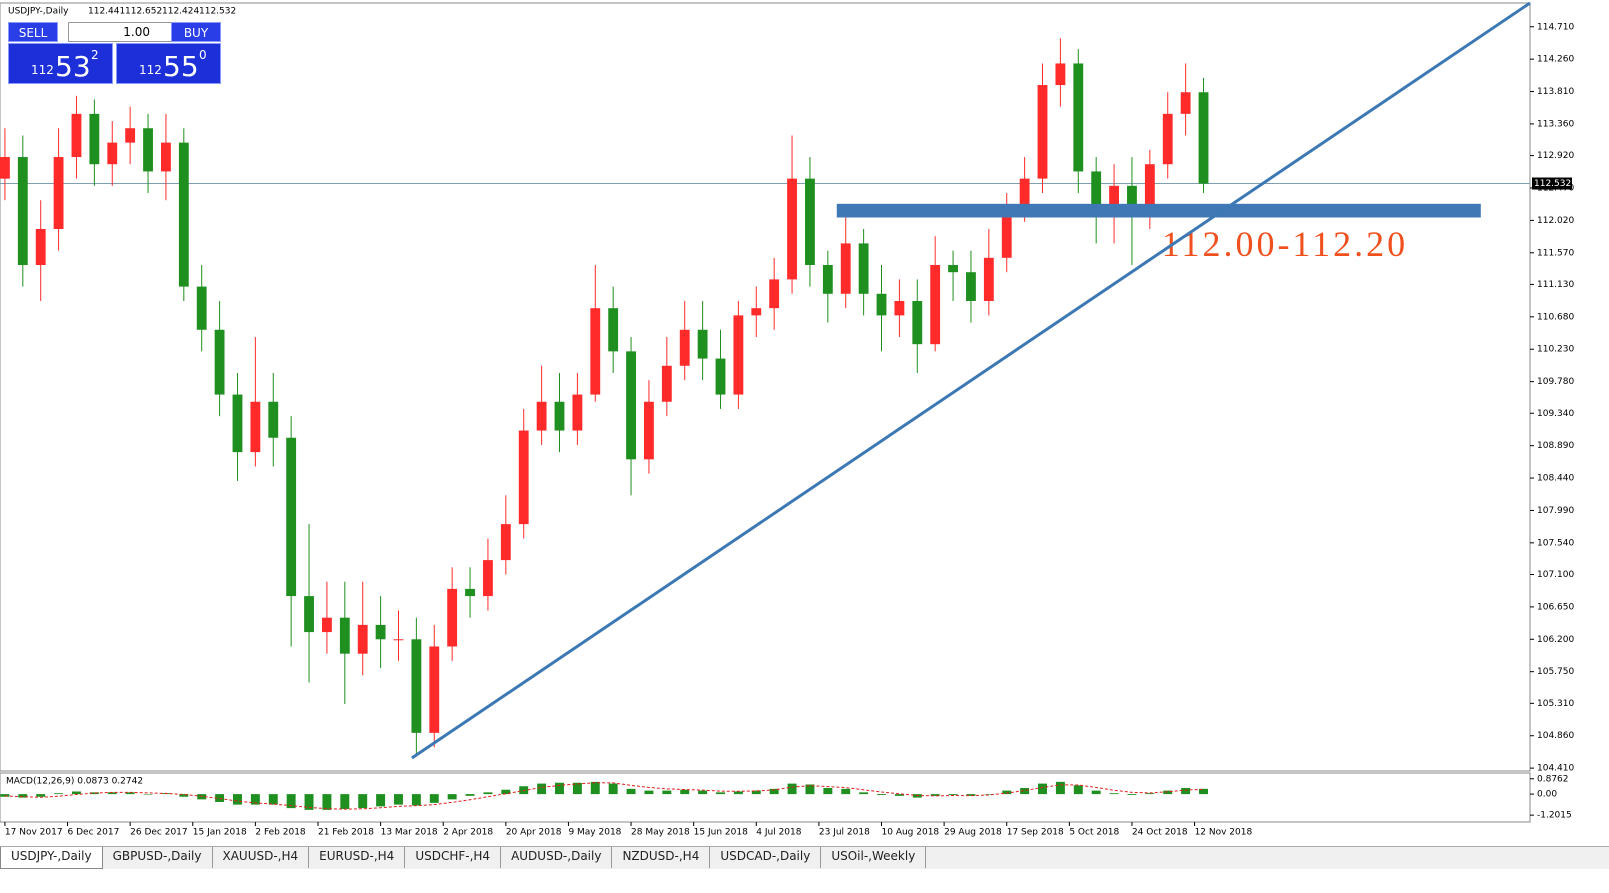  What do you see at coordinates (114, 53) in the screenshot?
I see `trade-panel: SELL 1.00 BUY 112 53 2 112 55 0` at bounding box center [114, 53].